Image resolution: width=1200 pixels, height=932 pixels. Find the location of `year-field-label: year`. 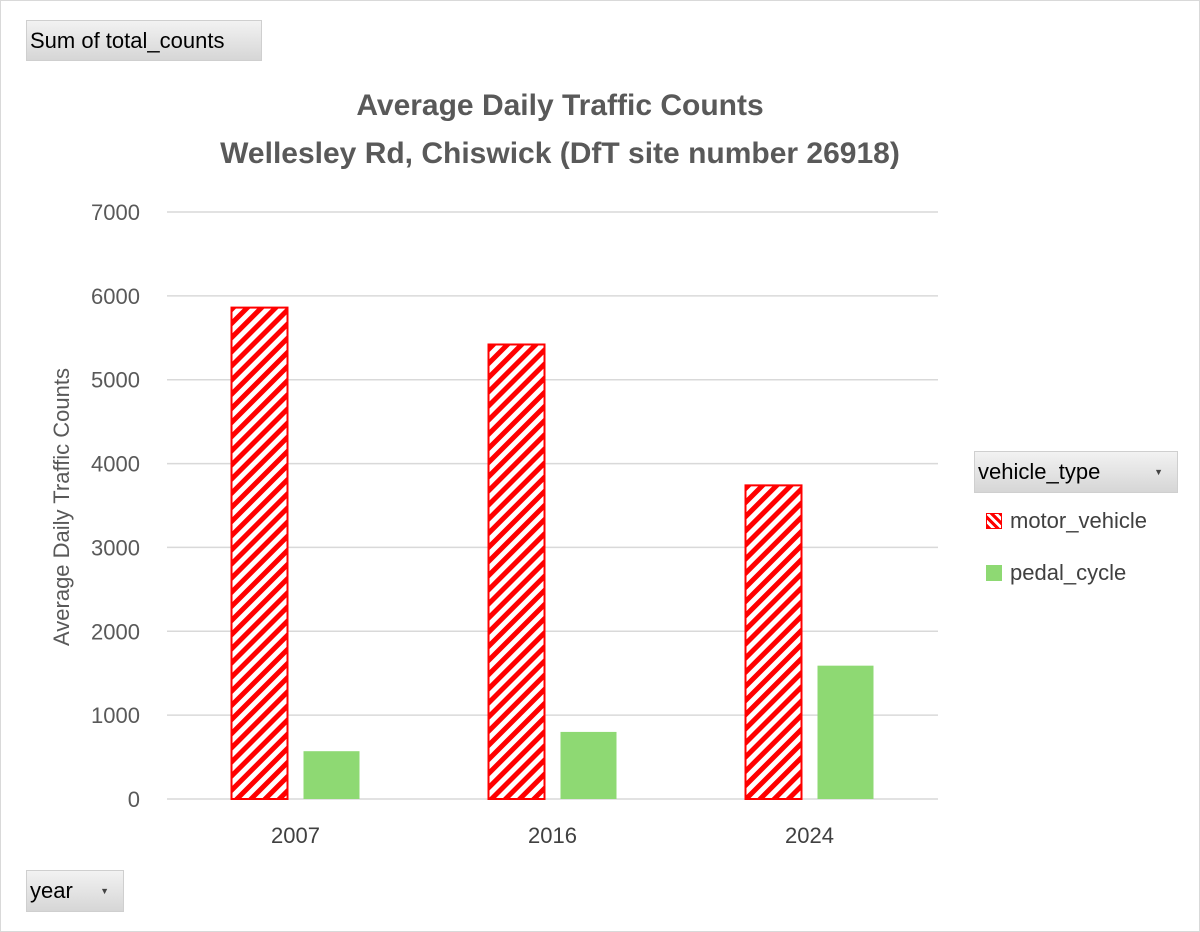

year-field-label: year is located at coordinates (51, 890).